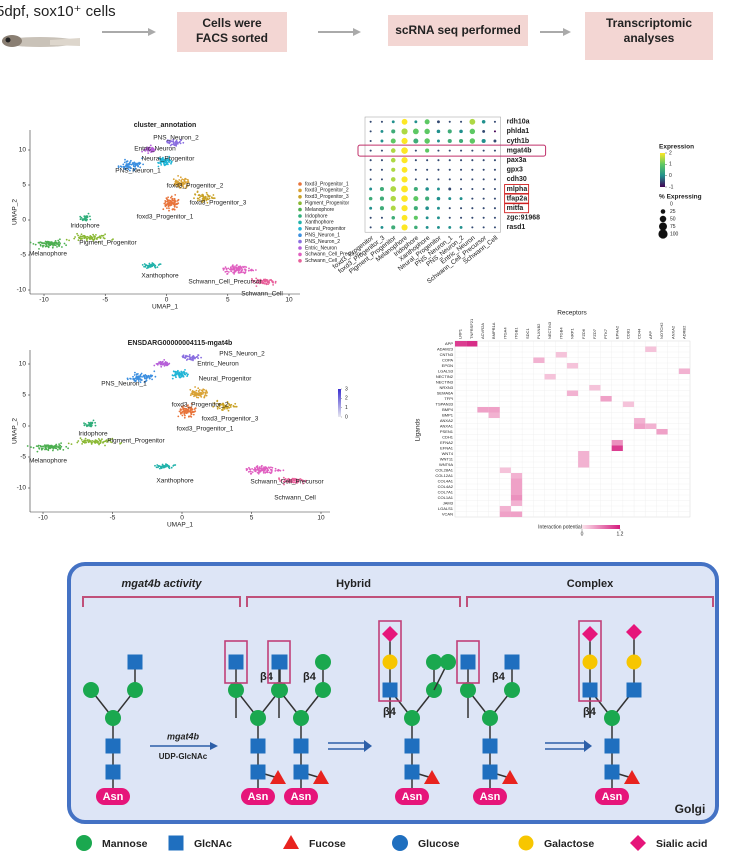  Describe the element at coordinates (418, 430) in the screenshot. I see `y-title: Ligands` at that location.